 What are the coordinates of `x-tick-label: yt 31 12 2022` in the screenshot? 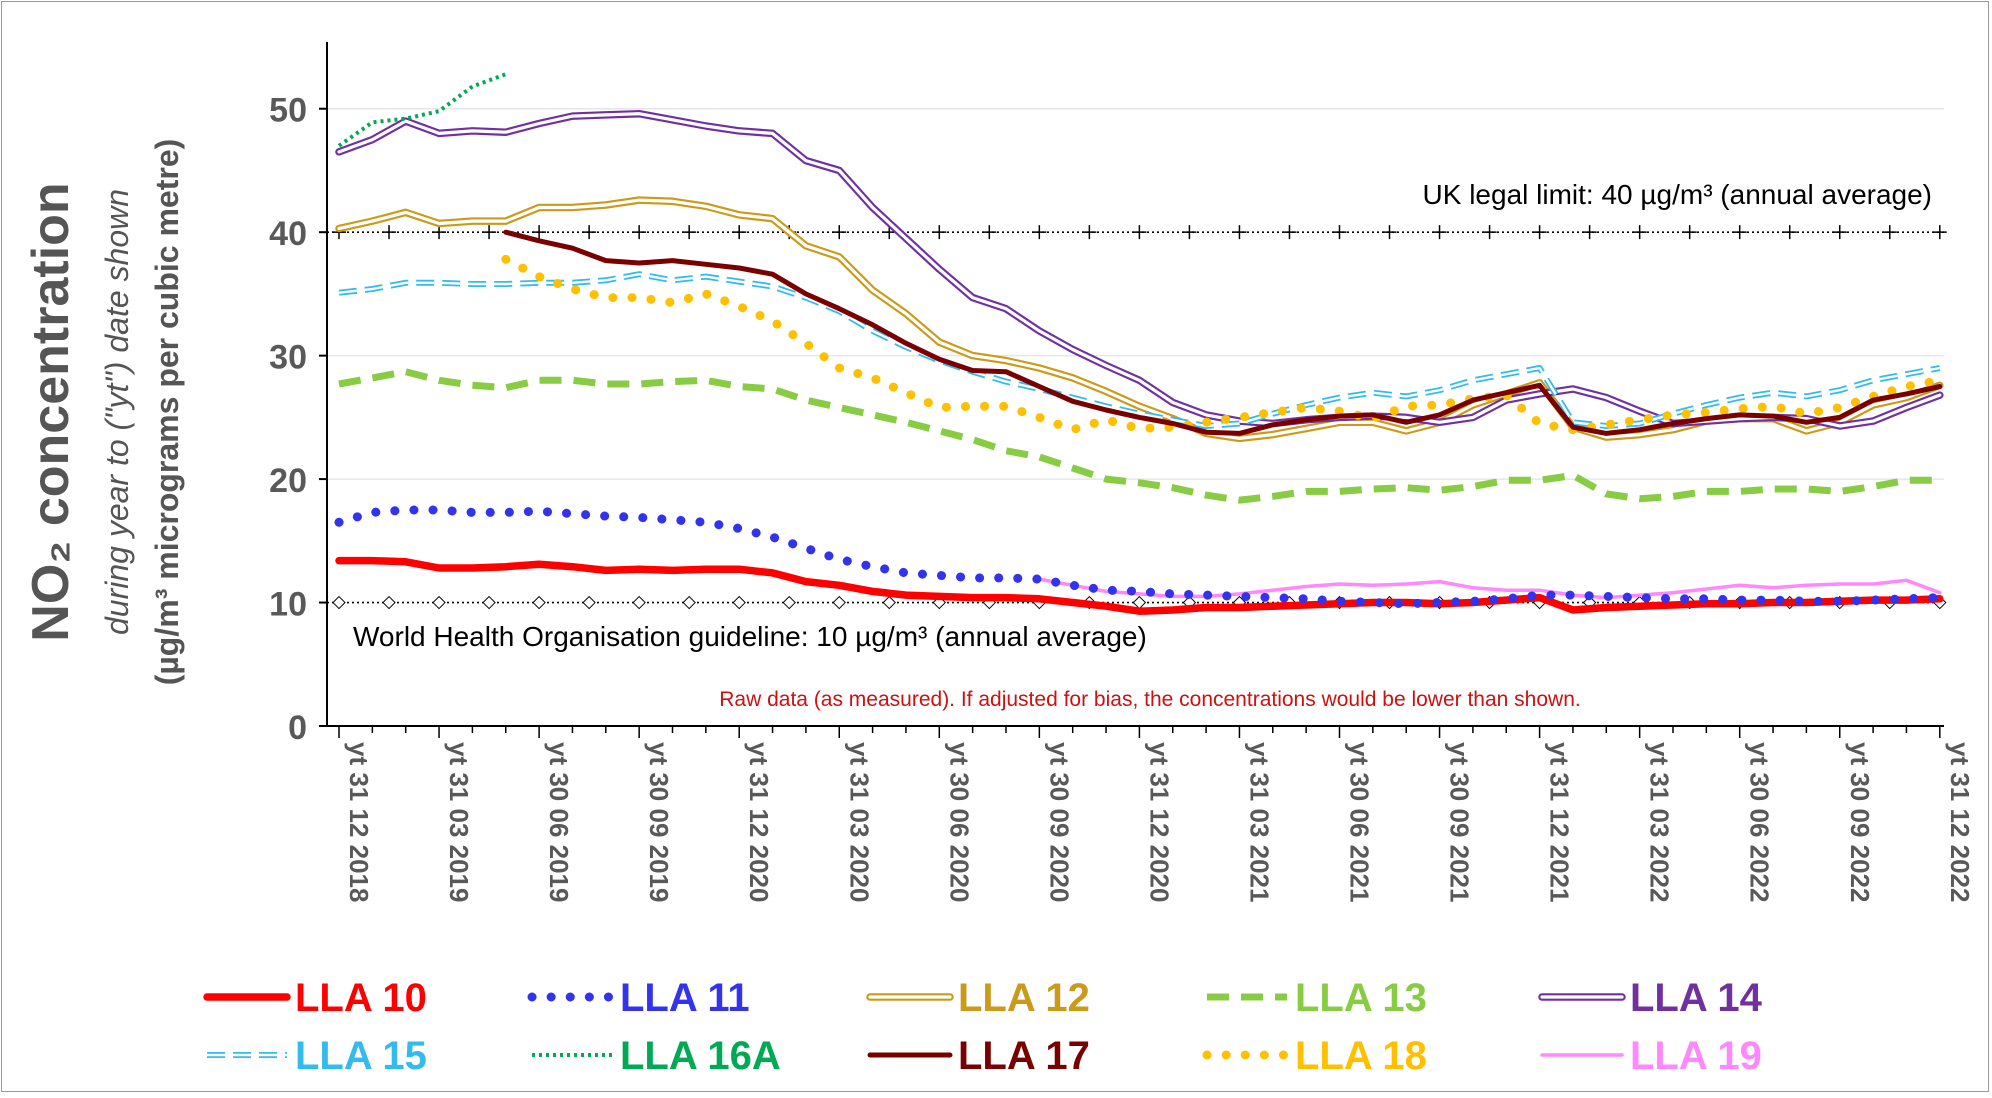 It's located at (1960, 822).